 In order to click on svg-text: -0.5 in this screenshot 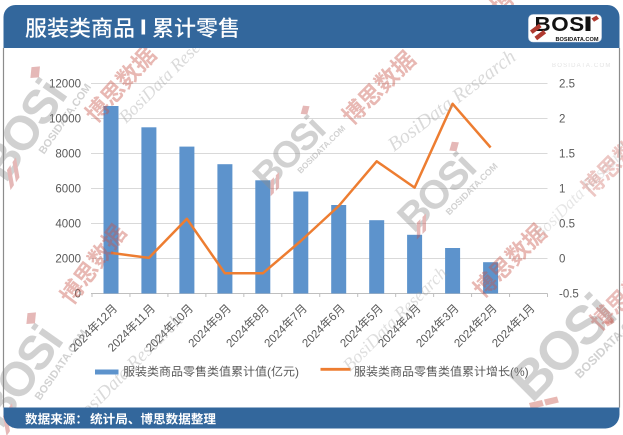, I will do `click(569, 295)`.